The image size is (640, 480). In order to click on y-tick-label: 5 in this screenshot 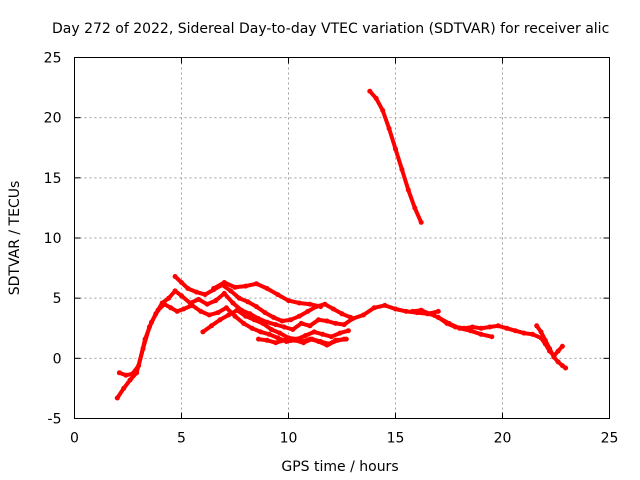, I will do `click(57, 299)`.